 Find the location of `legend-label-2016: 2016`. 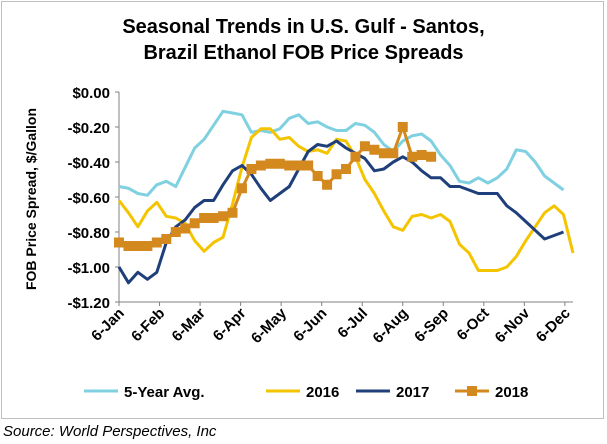

legend-label-2016: 2016 is located at coordinates (322, 392).